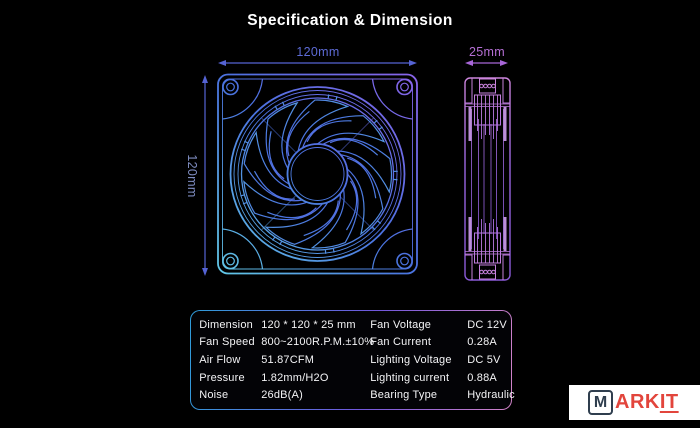  What do you see at coordinates (295, 377) in the screenshot?
I see `spec-value: 1.82mm/H2O` at bounding box center [295, 377].